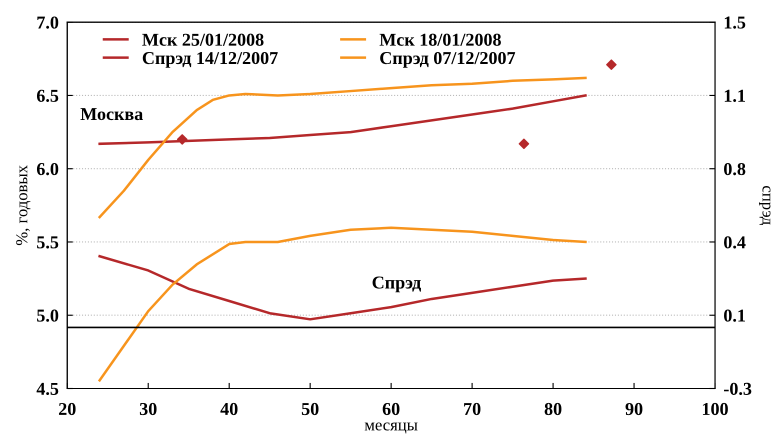 This screenshot has height=444, width=773. Describe the element at coordinates (634, 409) in the screenshot. I see `x-tick-label: 90` at that location.